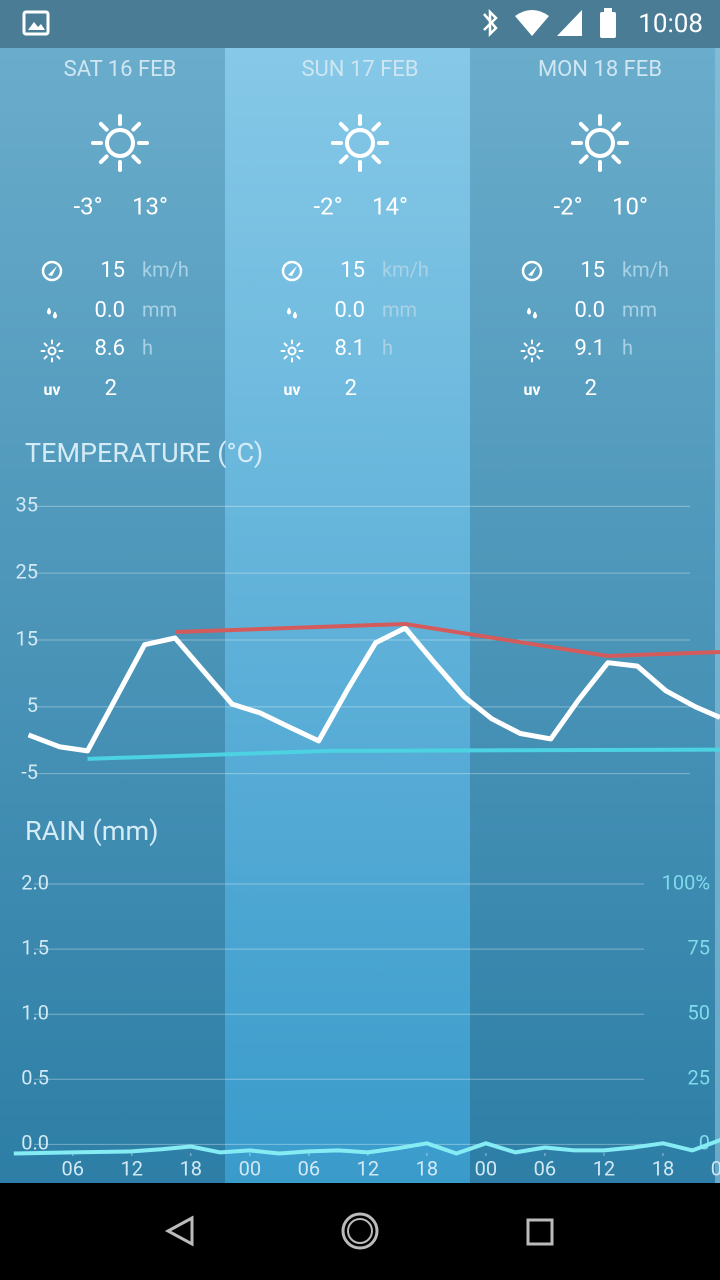 Image resolution: width=720 pixels, height=1280 pixels. I want to click on y-tick-label: 35, so click(27, 505).